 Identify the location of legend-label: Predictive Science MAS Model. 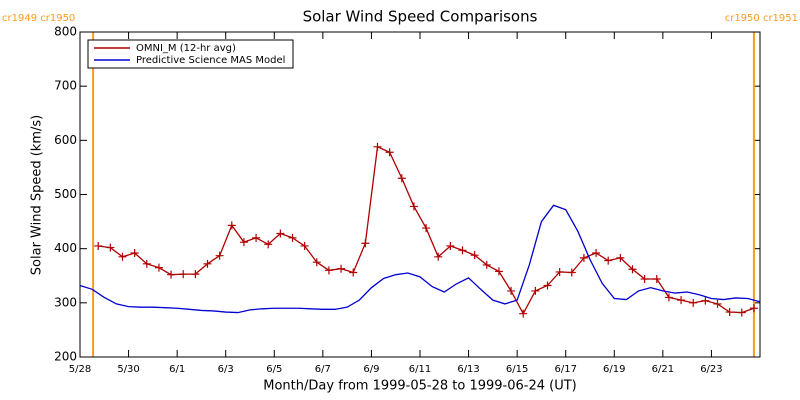
(210, 60).